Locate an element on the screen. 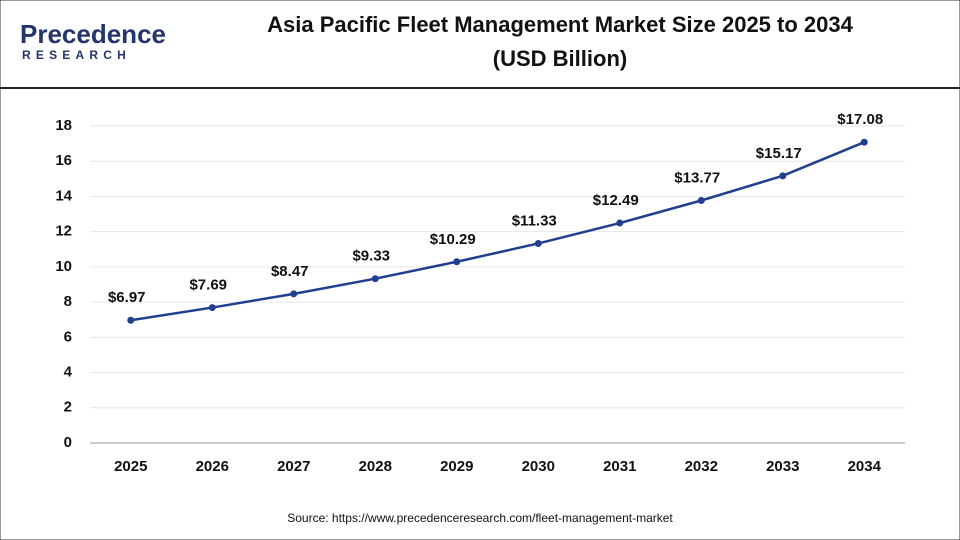 This screenshot has width=960, height=540. x-tick-label: 2034 is located at coordinates (865, 466).